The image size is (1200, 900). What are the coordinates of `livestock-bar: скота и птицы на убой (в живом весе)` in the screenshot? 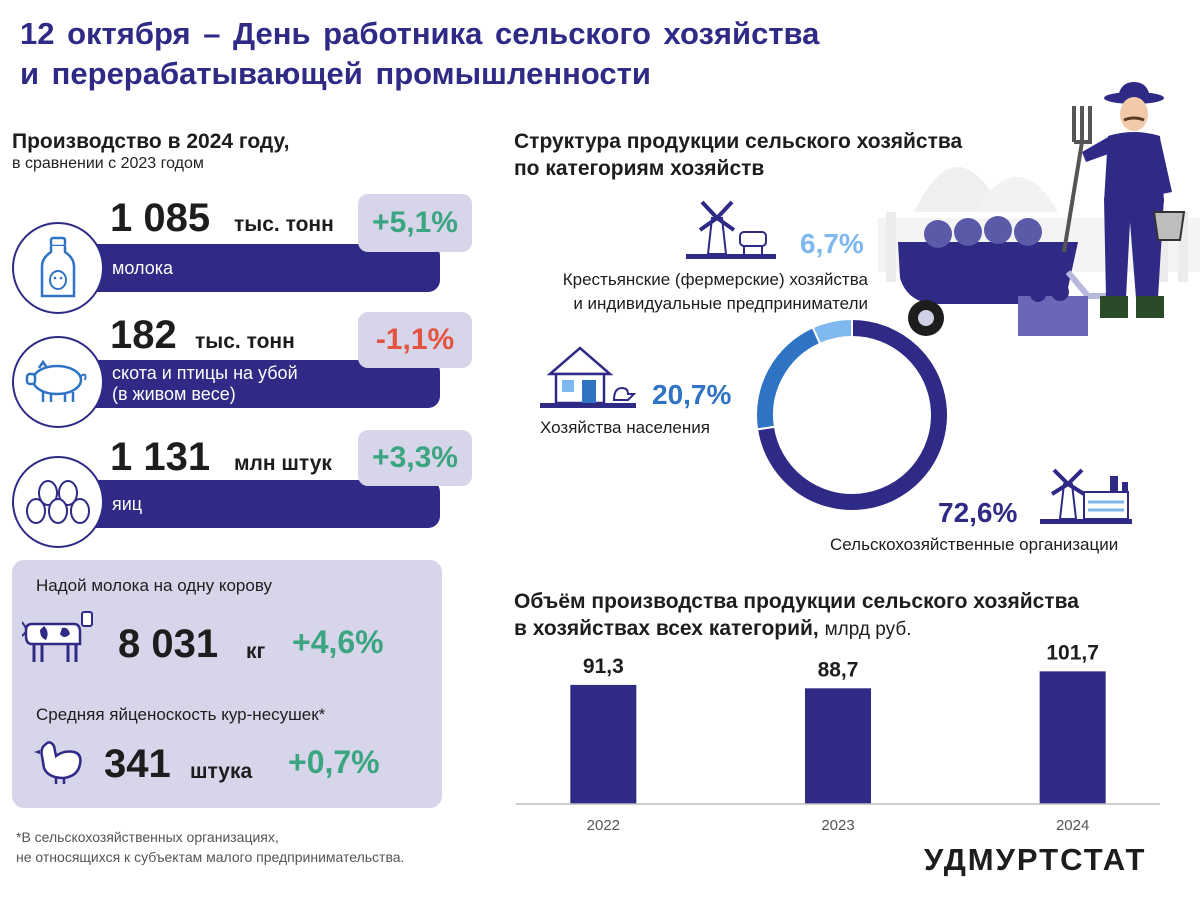 It's located at (259, 384).